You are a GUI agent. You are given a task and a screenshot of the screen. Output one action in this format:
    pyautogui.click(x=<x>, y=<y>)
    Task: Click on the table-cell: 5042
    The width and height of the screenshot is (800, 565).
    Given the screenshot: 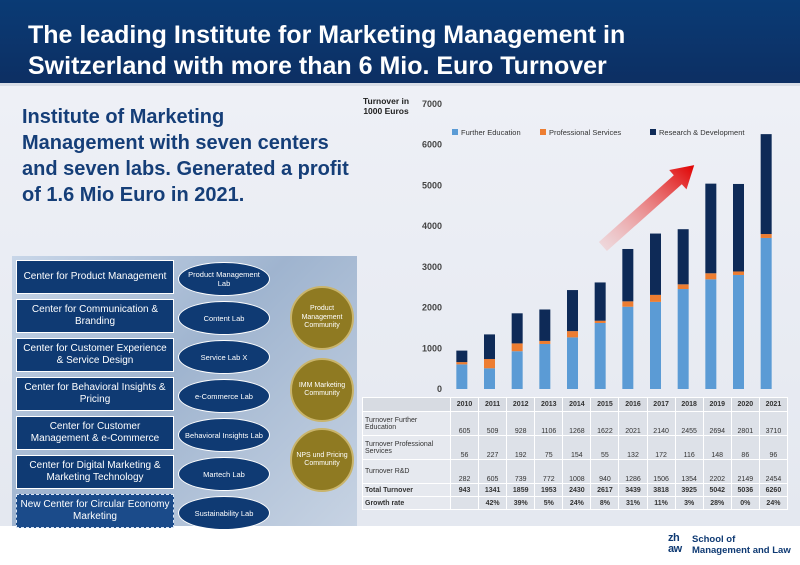 What is the action you would take?
    pyautogui.click(x=717, y=490)
    